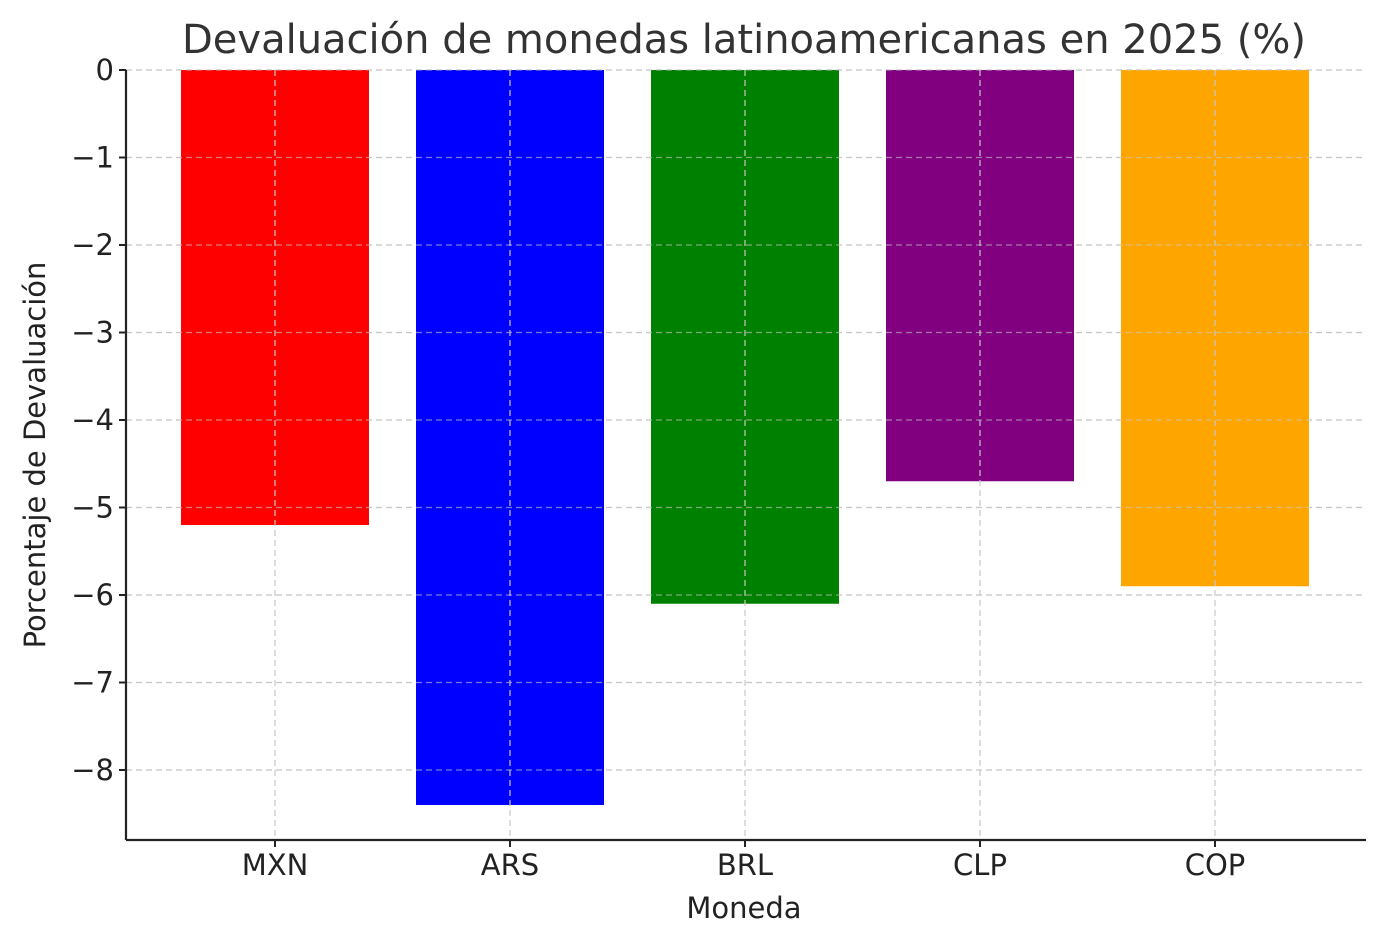  I want to click on x-ticks: MXN ARS BRL CLP COP, so click(744, 861).